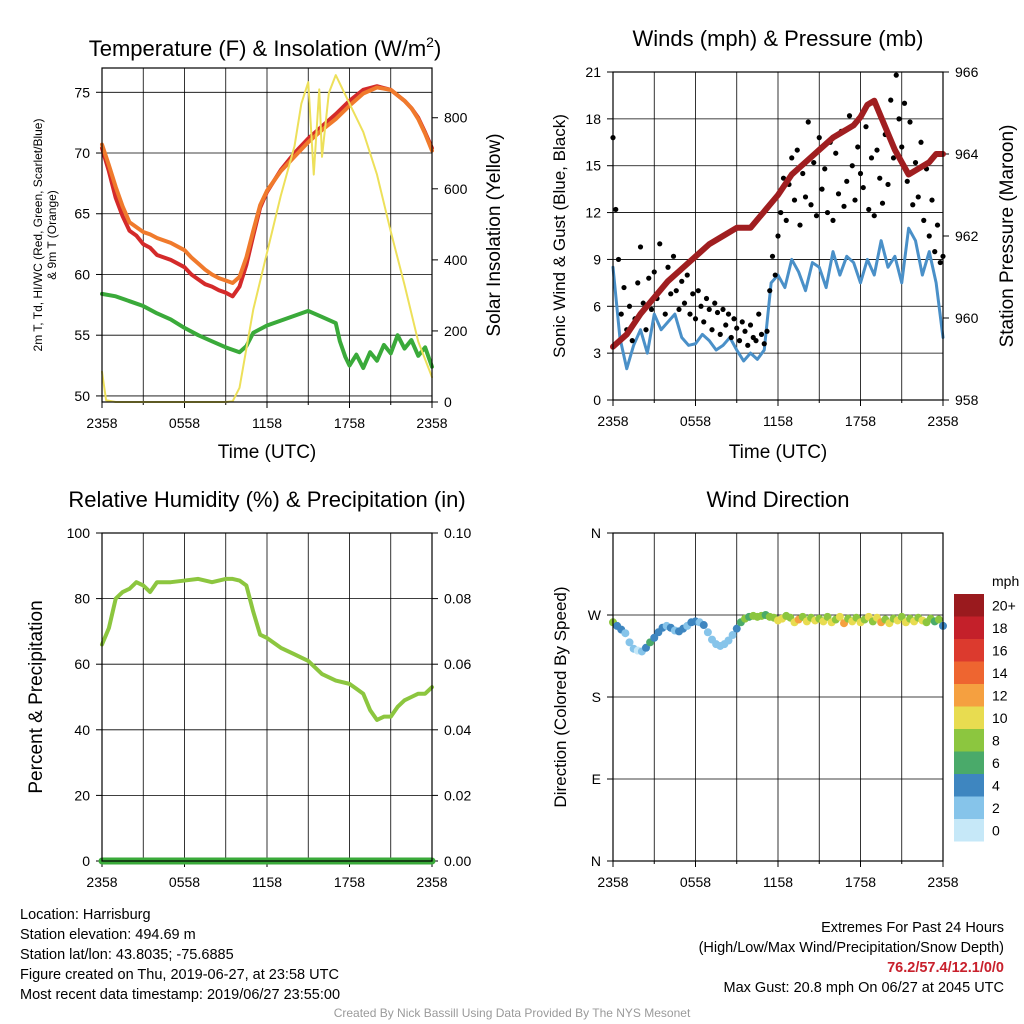 This screenshot has height=1024, width=1024. What do you see at coordinates (967, 154) in the screenshot?
I see `y2-tick-label: 964` at bounding box center [967, 154].